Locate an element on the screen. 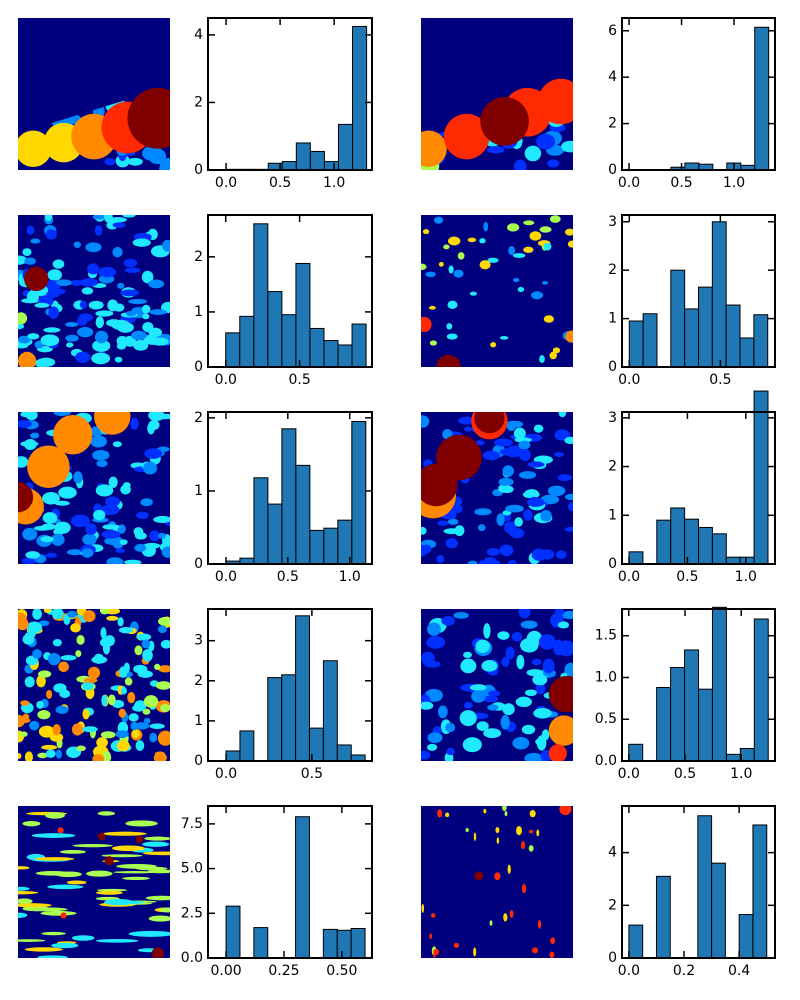 Image resolution: width=800 pixels, height=1000 pixels. y-tick-label: 0 is located at coordinates (612, 958).